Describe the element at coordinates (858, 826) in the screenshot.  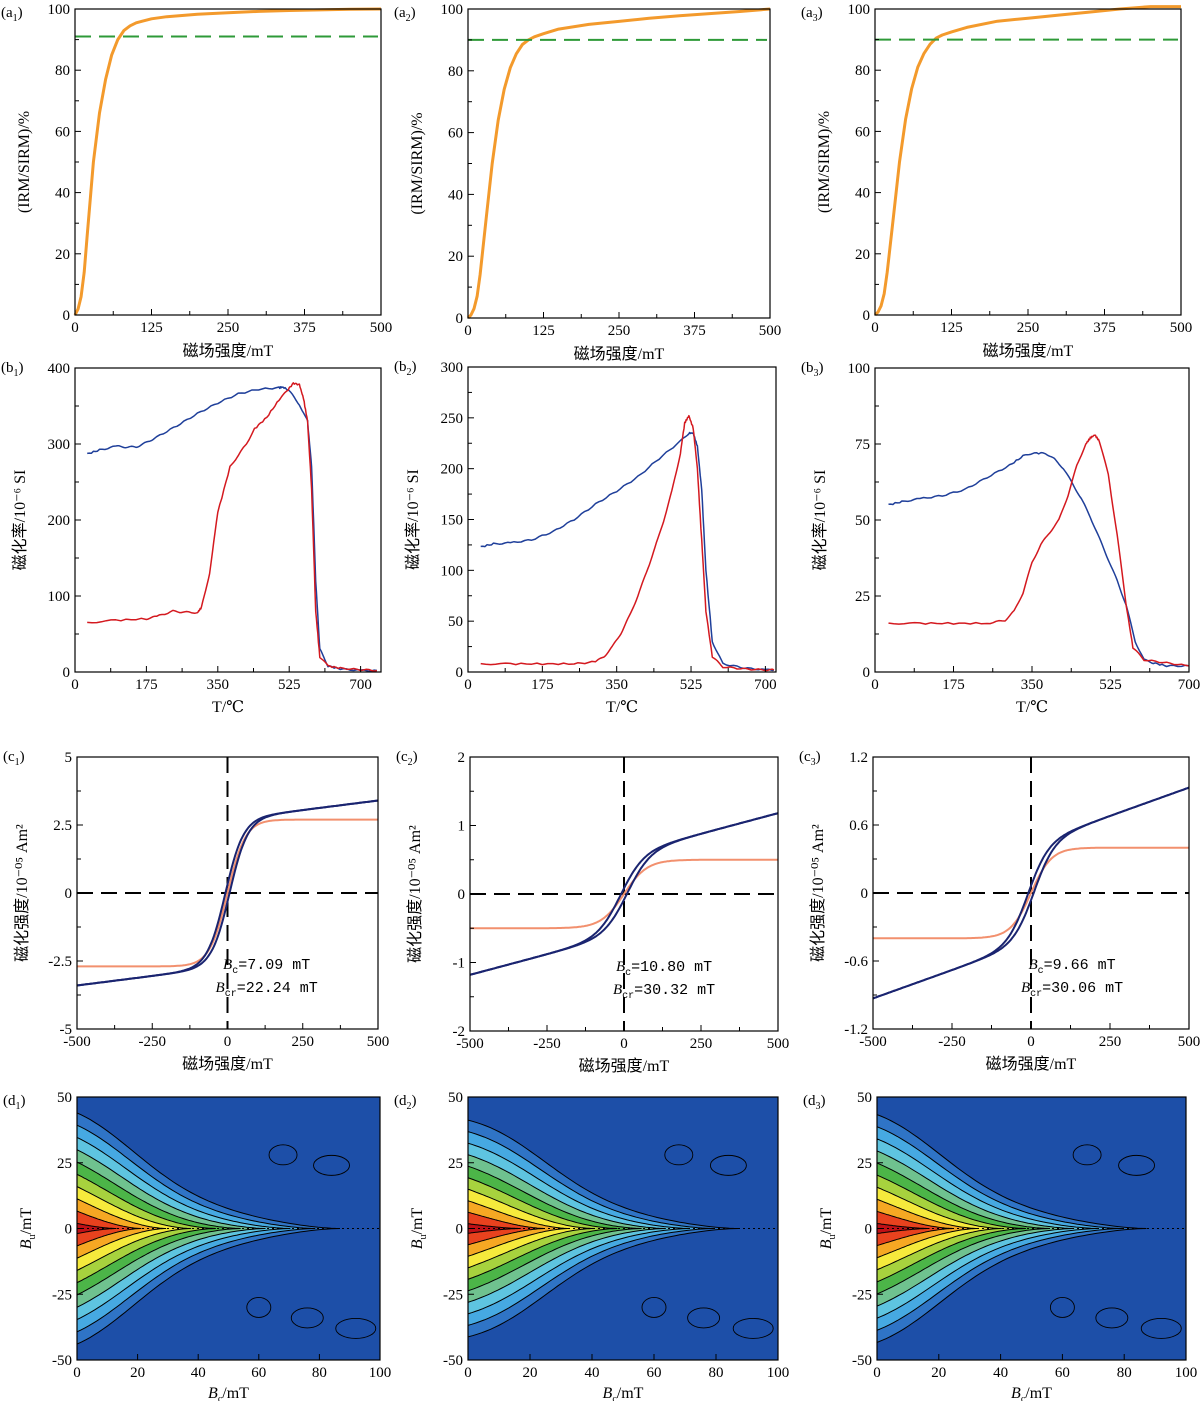
I see `y-tick-label: 0.6` at that location.